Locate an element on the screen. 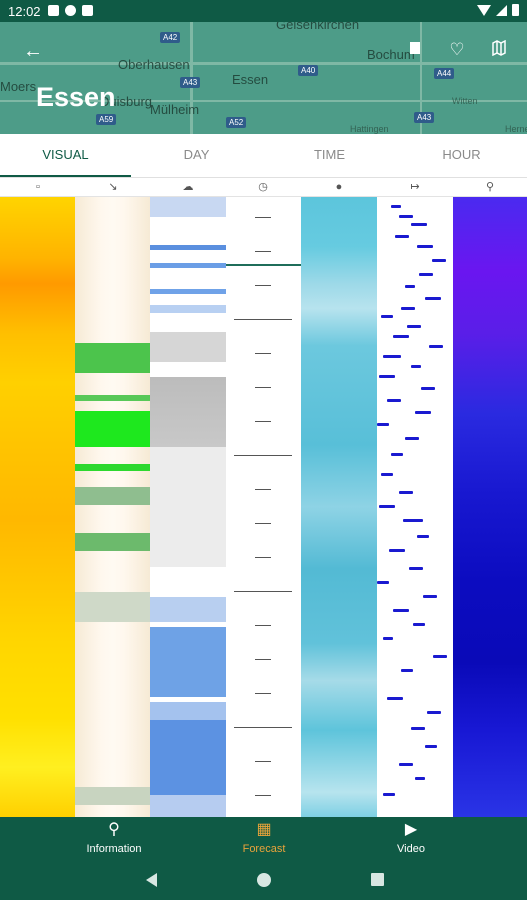  nav-forecast: ▦ Forecast is located at coordinates (264, 837).